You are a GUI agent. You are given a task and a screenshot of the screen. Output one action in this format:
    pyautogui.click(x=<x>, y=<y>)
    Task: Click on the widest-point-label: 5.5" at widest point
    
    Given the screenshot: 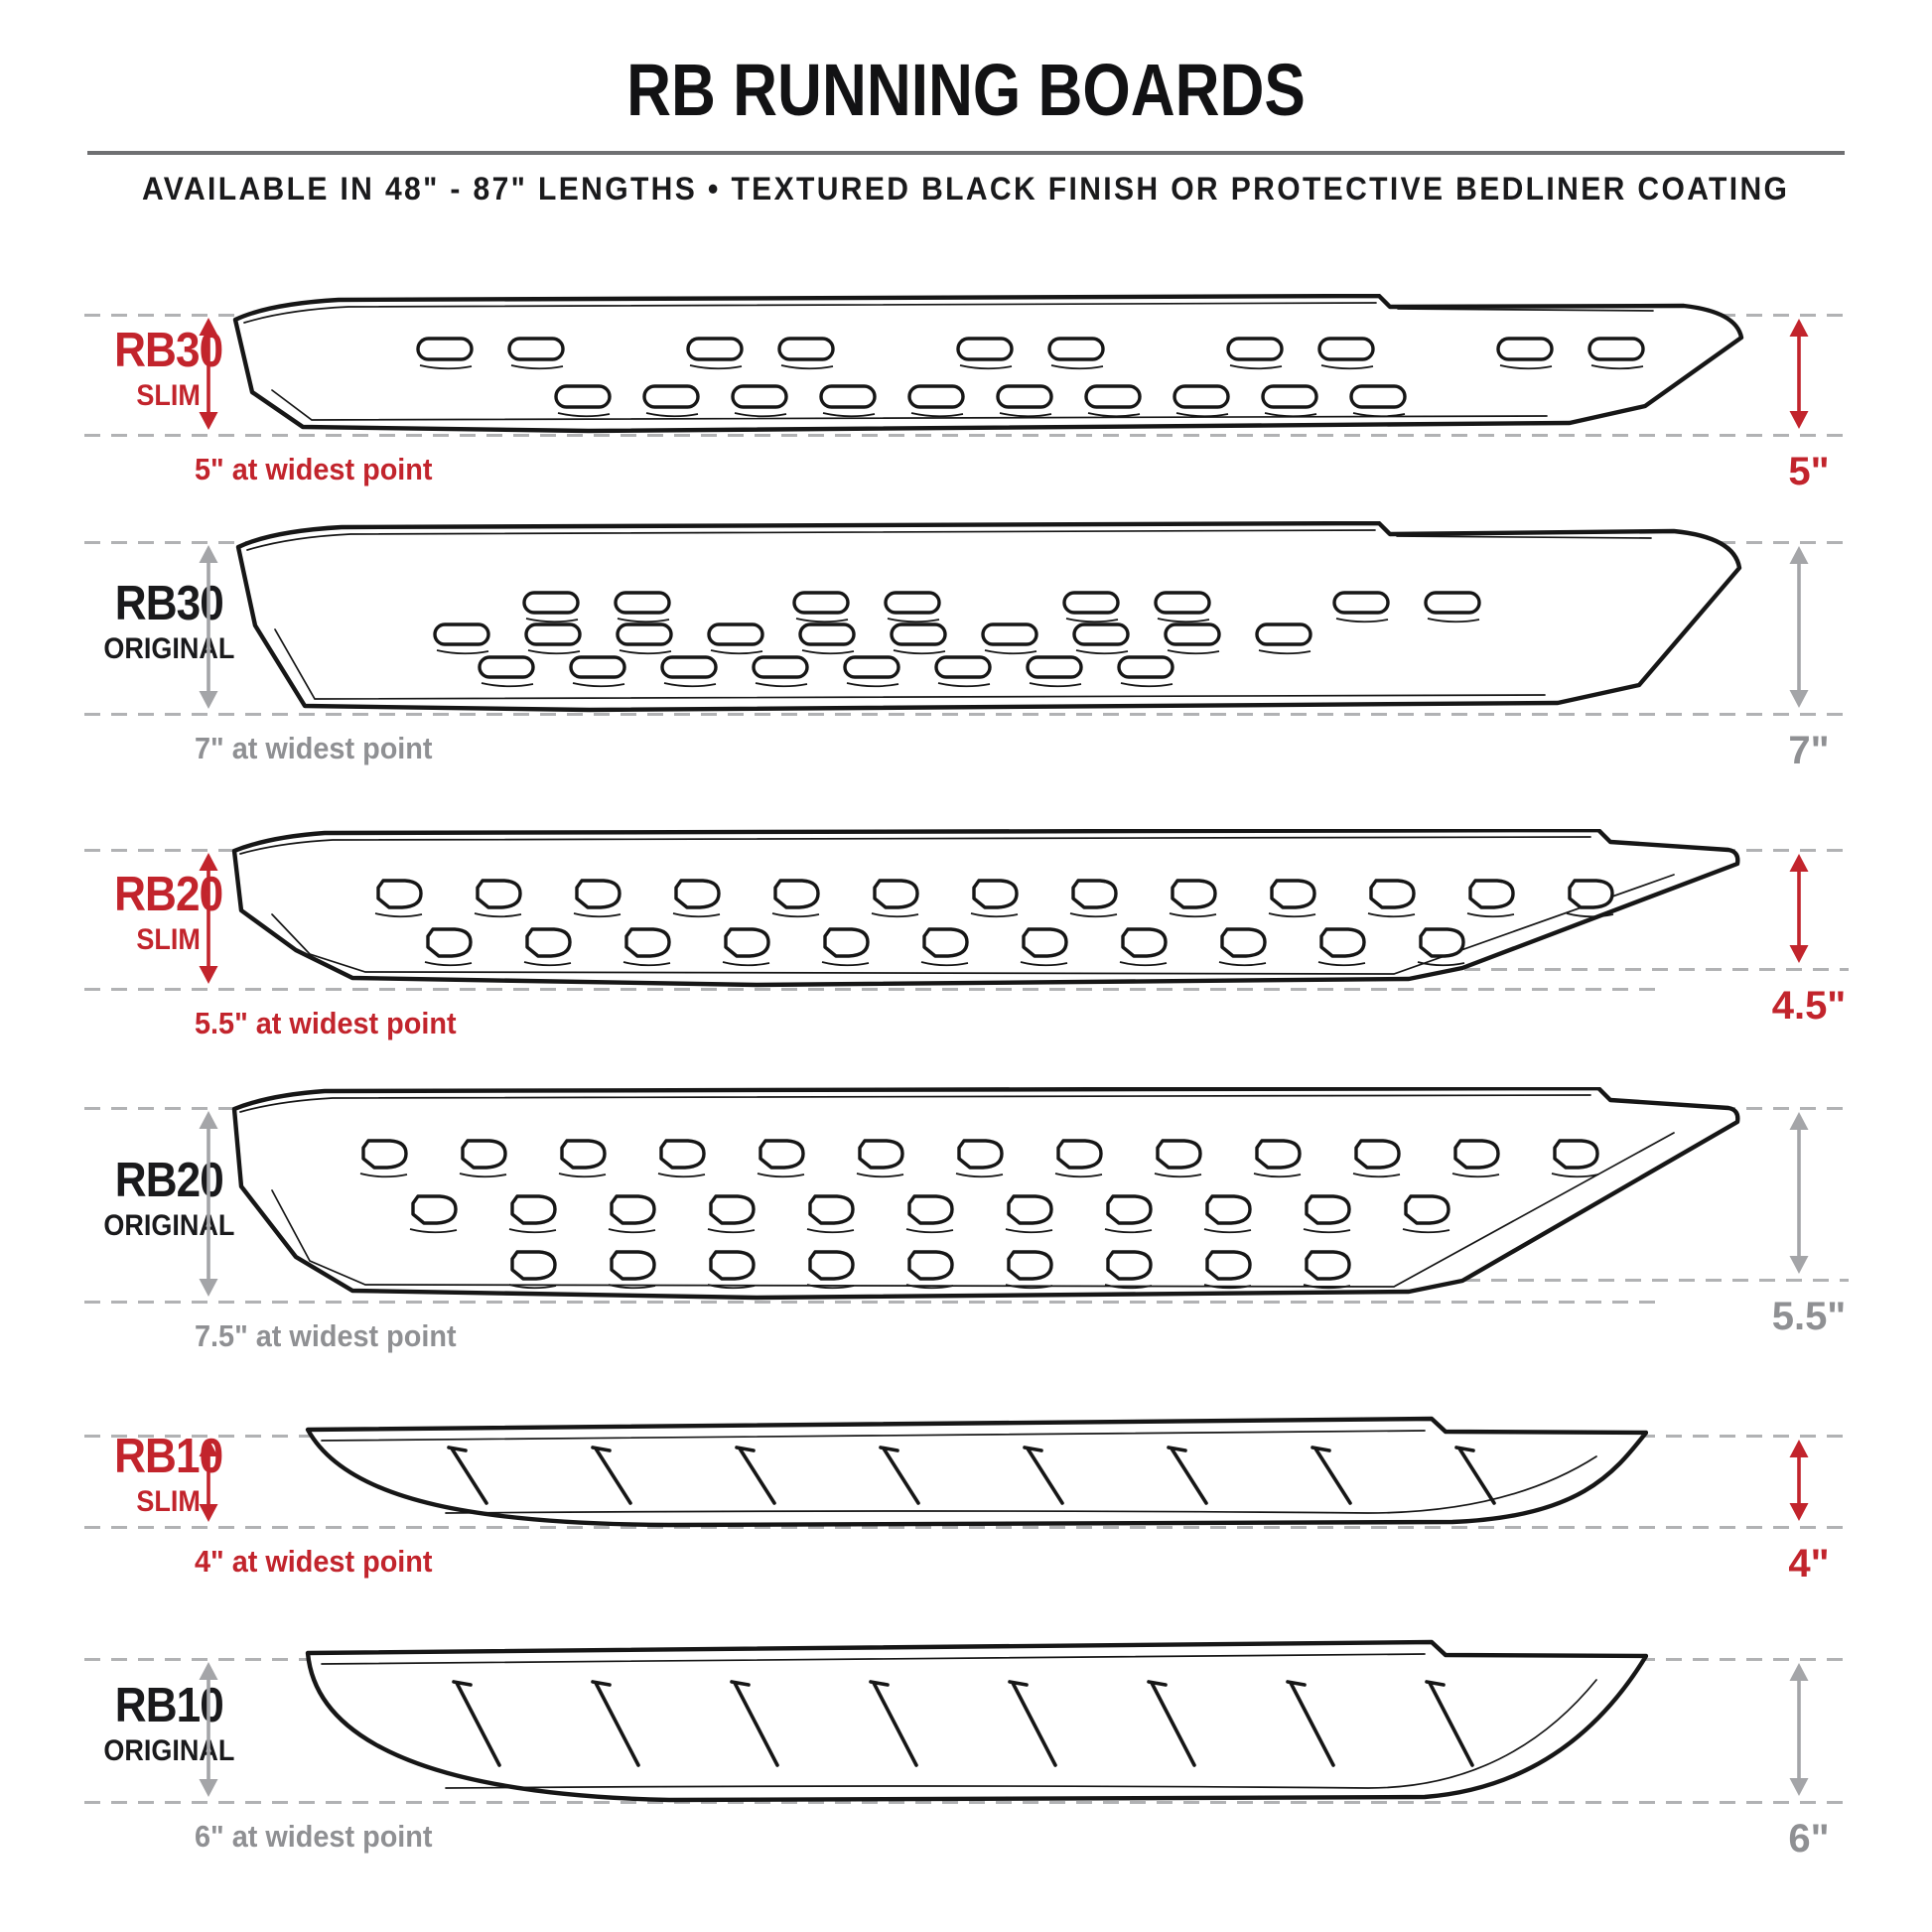 What is the action you would take?
    pyautogui.click(x=326, y=1023)
    